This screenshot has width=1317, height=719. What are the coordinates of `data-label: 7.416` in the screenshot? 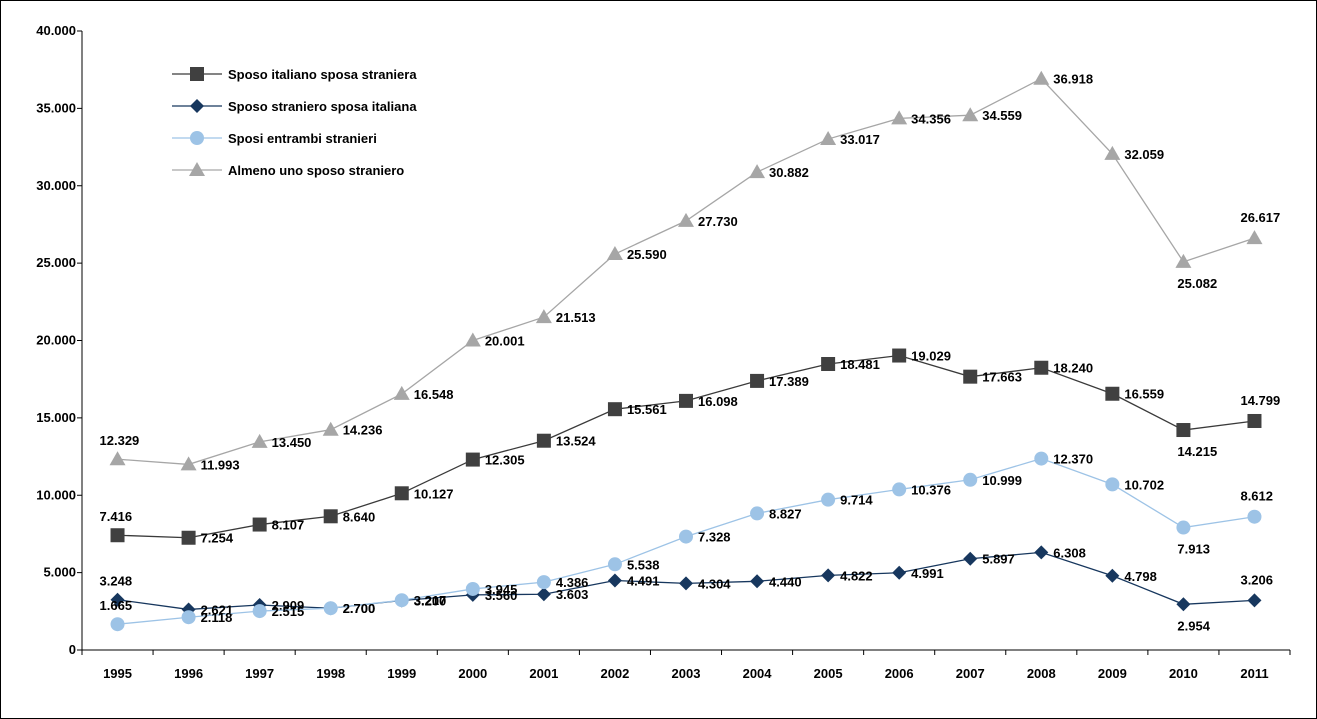 It's located at (116, 516).